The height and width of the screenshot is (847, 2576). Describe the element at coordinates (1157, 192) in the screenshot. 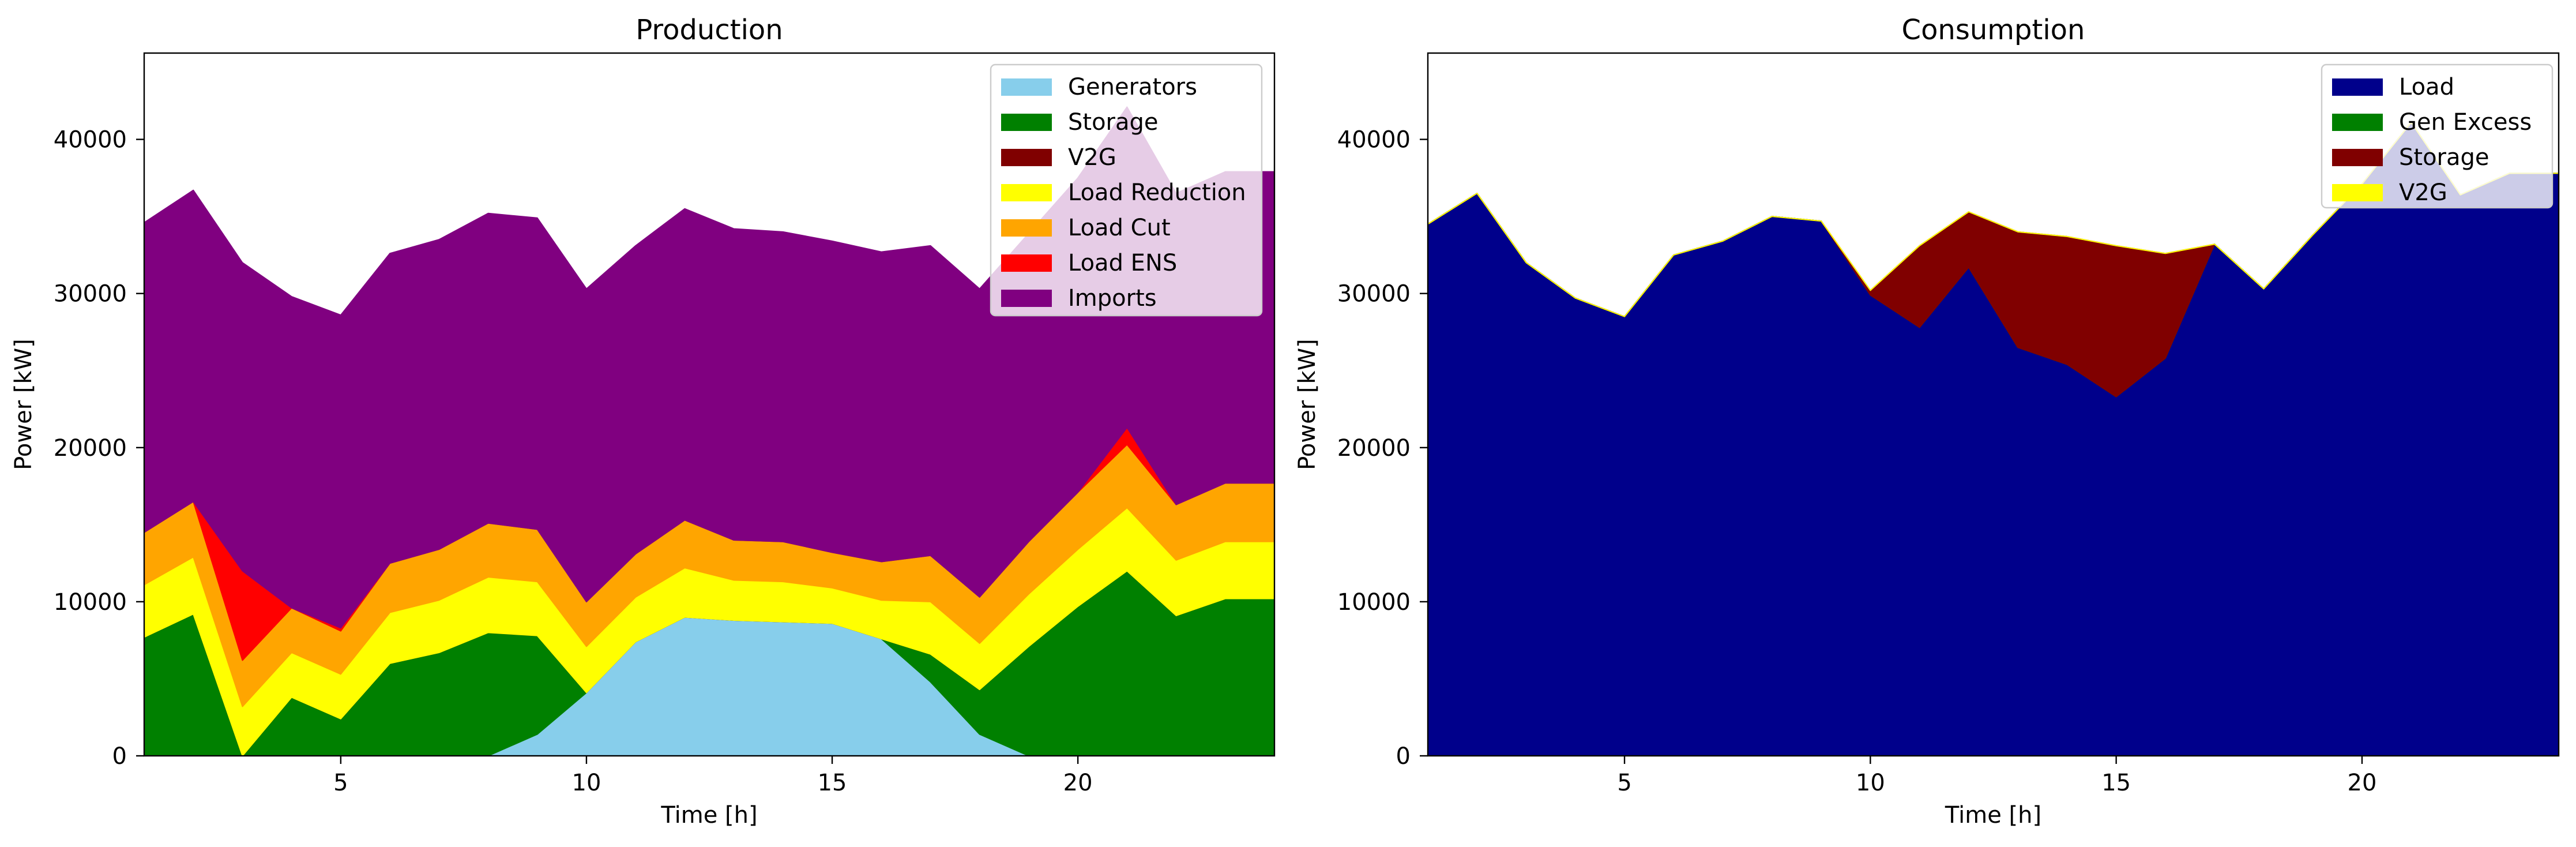

I see `legend-label-load-reduction: Load Reduction` at that location.